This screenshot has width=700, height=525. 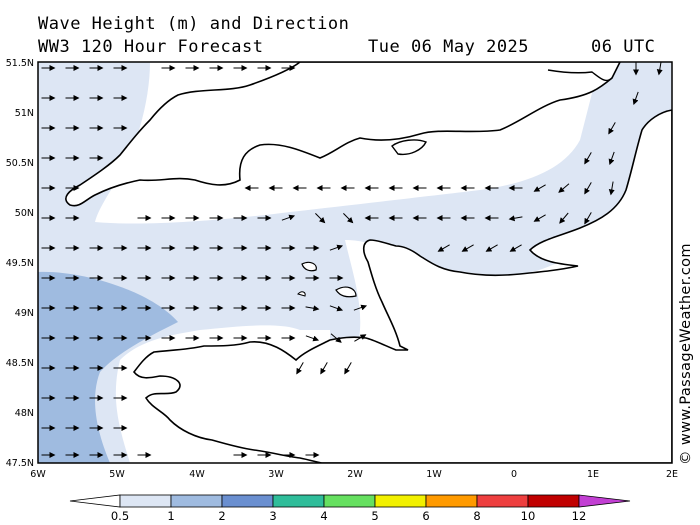 I want to click on forecast-time: 06 UTC, so click(x=623, y=47).